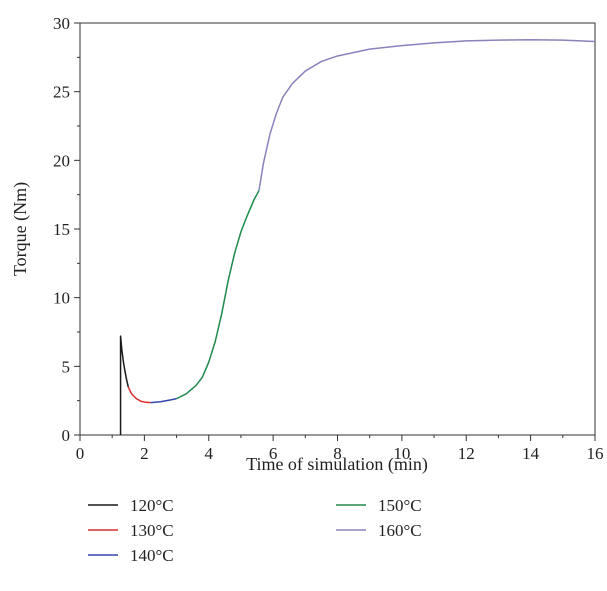 Image resolution: width=607 pixels, height=591 pixels. I want to click on x-tick-label: 8, so click(337, 453).